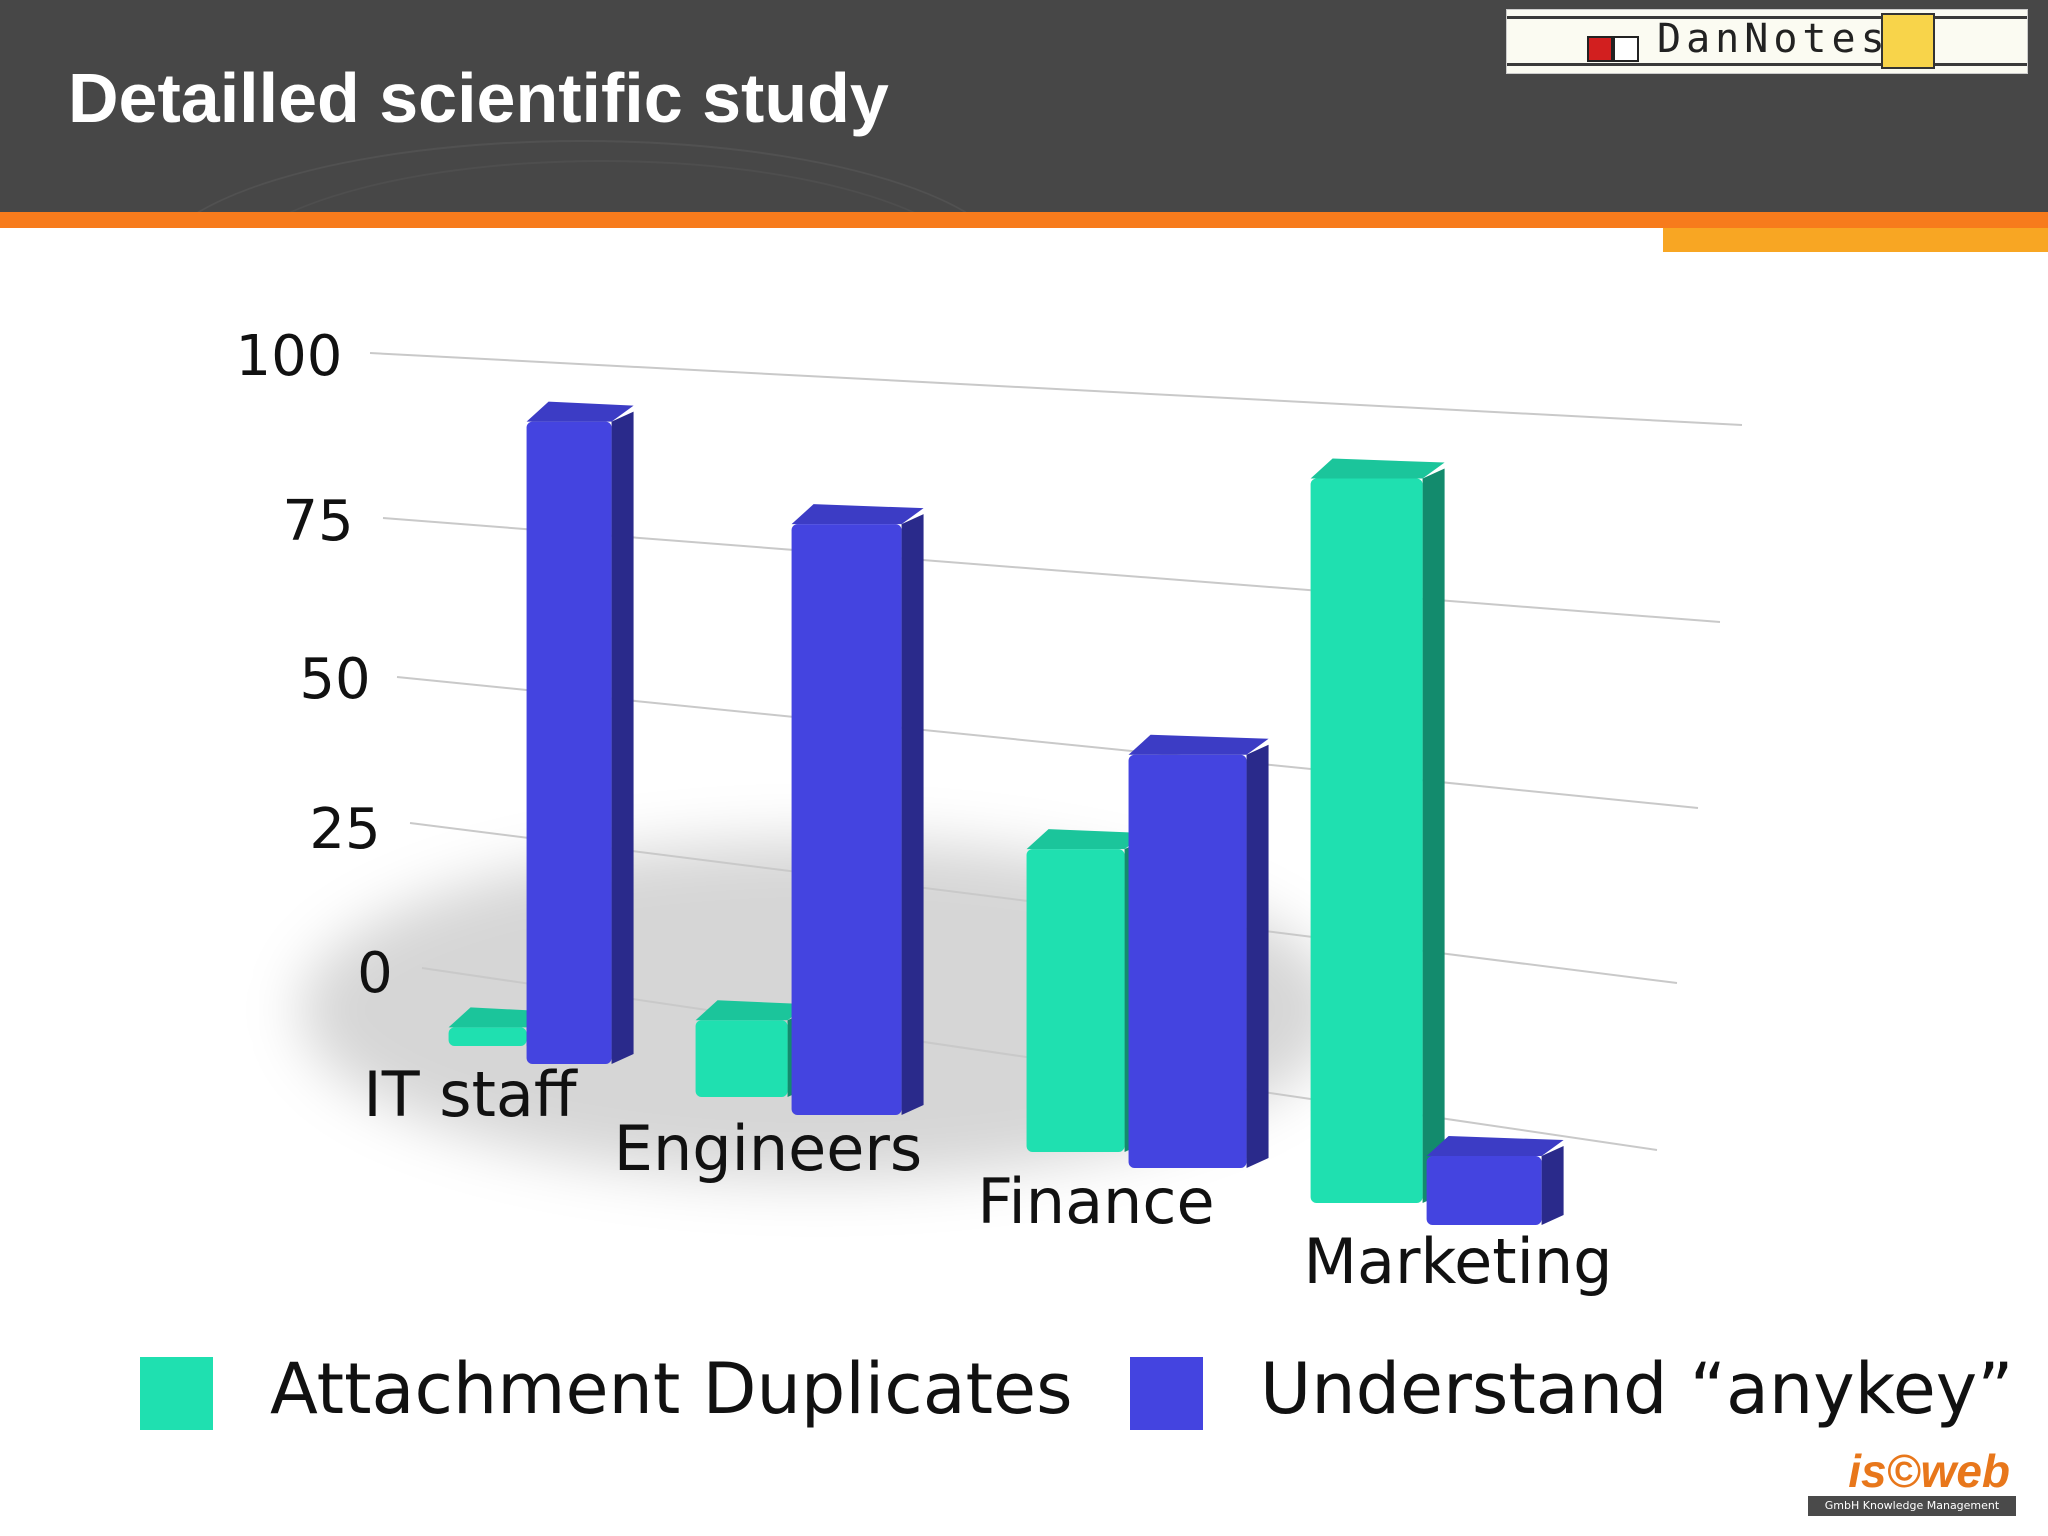 This screenshot has height=1536, width=2048. What do you see at coordinates (1773, 39) in the screenshot?
I see `logo-text: DanNotes` at bounding box center [1773, 39].